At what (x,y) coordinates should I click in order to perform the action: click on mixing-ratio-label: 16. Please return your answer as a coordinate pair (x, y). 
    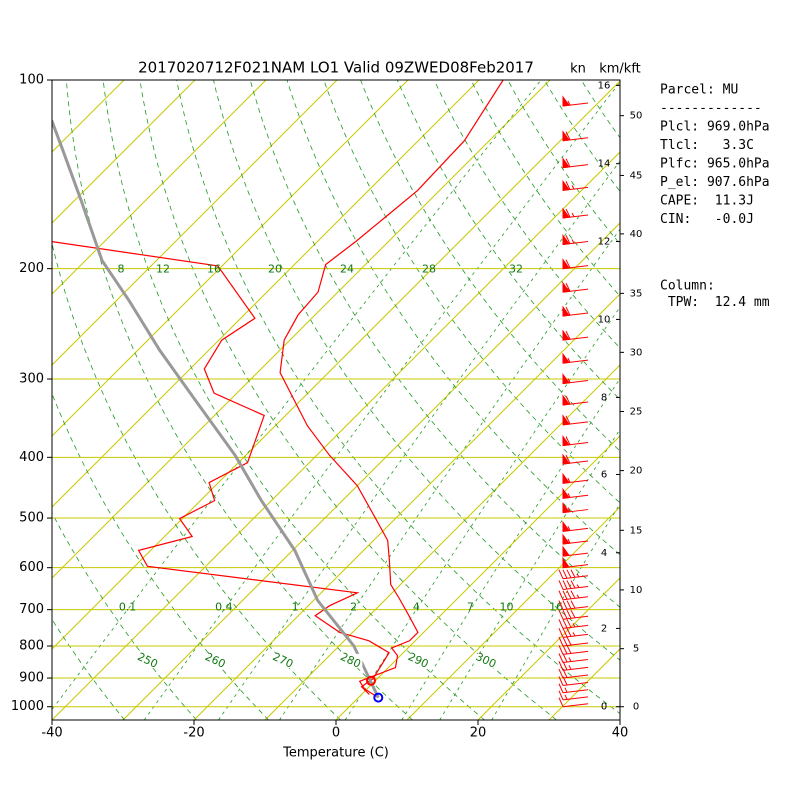
    Looking at the image, I should click on (556, 607).